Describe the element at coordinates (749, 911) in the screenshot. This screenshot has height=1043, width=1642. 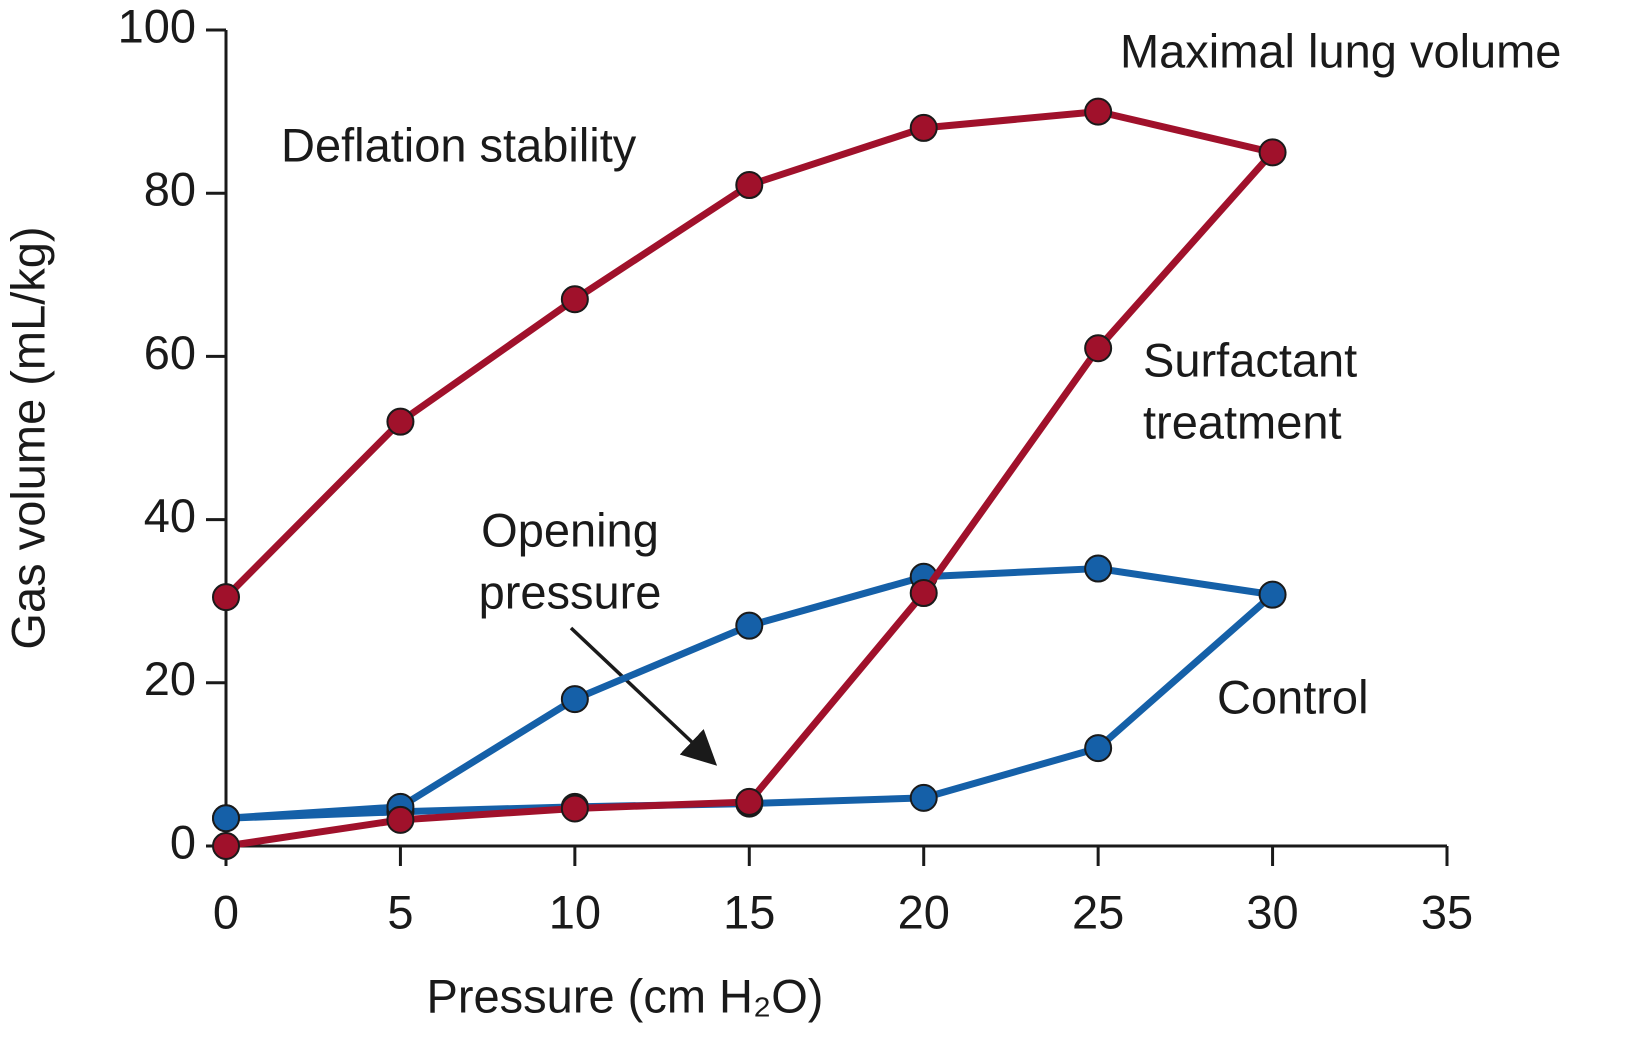
I see `x-tick-label: 15` at that location.